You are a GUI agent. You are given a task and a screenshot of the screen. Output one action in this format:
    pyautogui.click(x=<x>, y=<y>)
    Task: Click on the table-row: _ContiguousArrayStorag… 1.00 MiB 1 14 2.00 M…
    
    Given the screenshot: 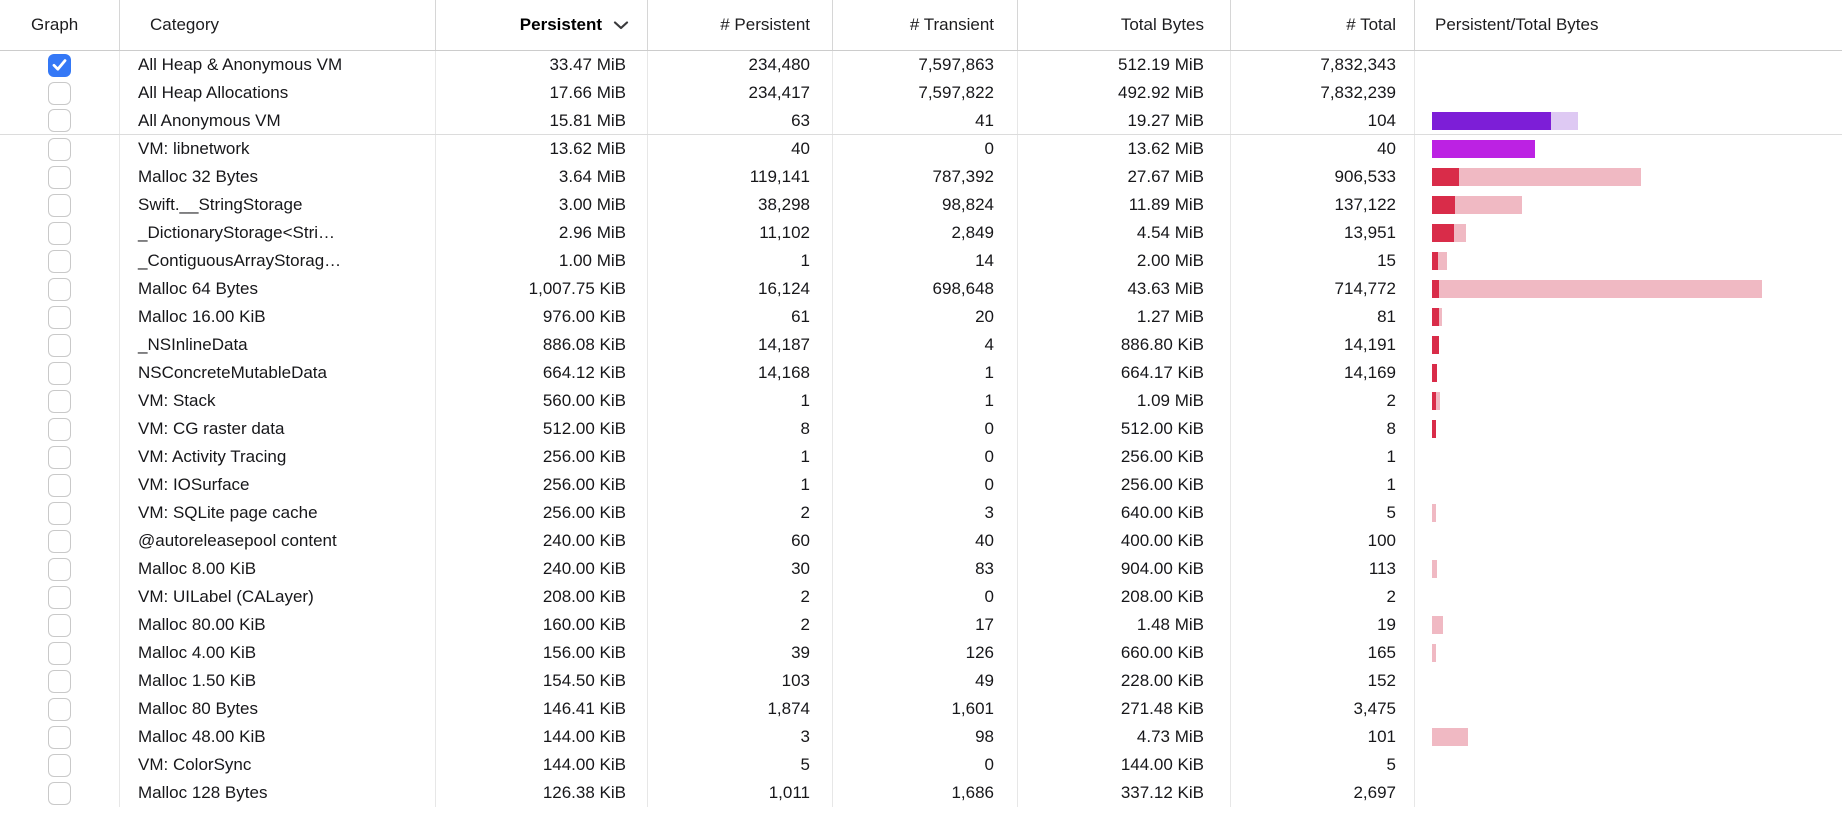 What is the action you would take?
    pyautogui.click(x=921, y=261)
    